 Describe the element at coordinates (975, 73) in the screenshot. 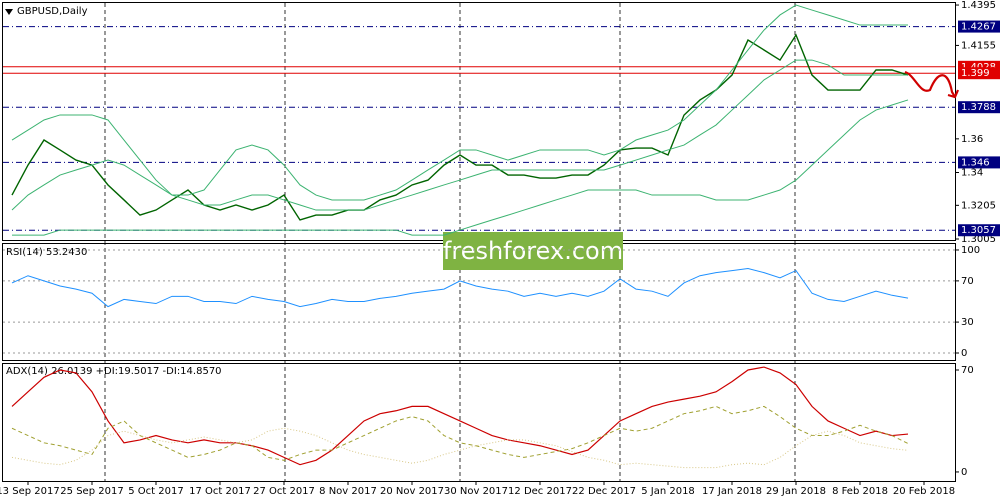

I see `level-label: 1.399` at that location.